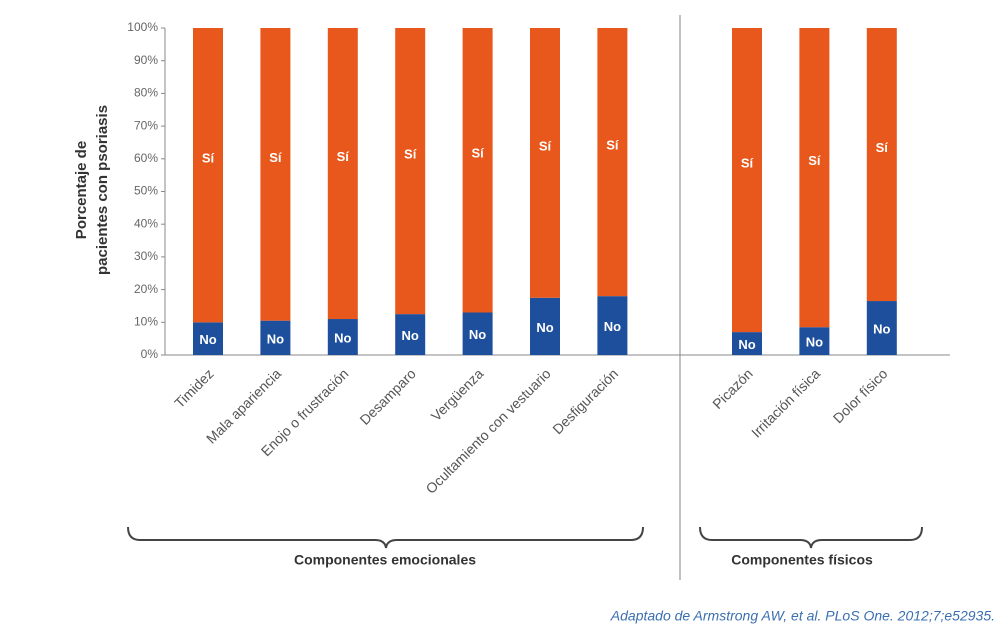 Image resolution: width=1008 pixels, height=628 pixels. I want to click on y-tick-label: 70%, so click(146, 125).